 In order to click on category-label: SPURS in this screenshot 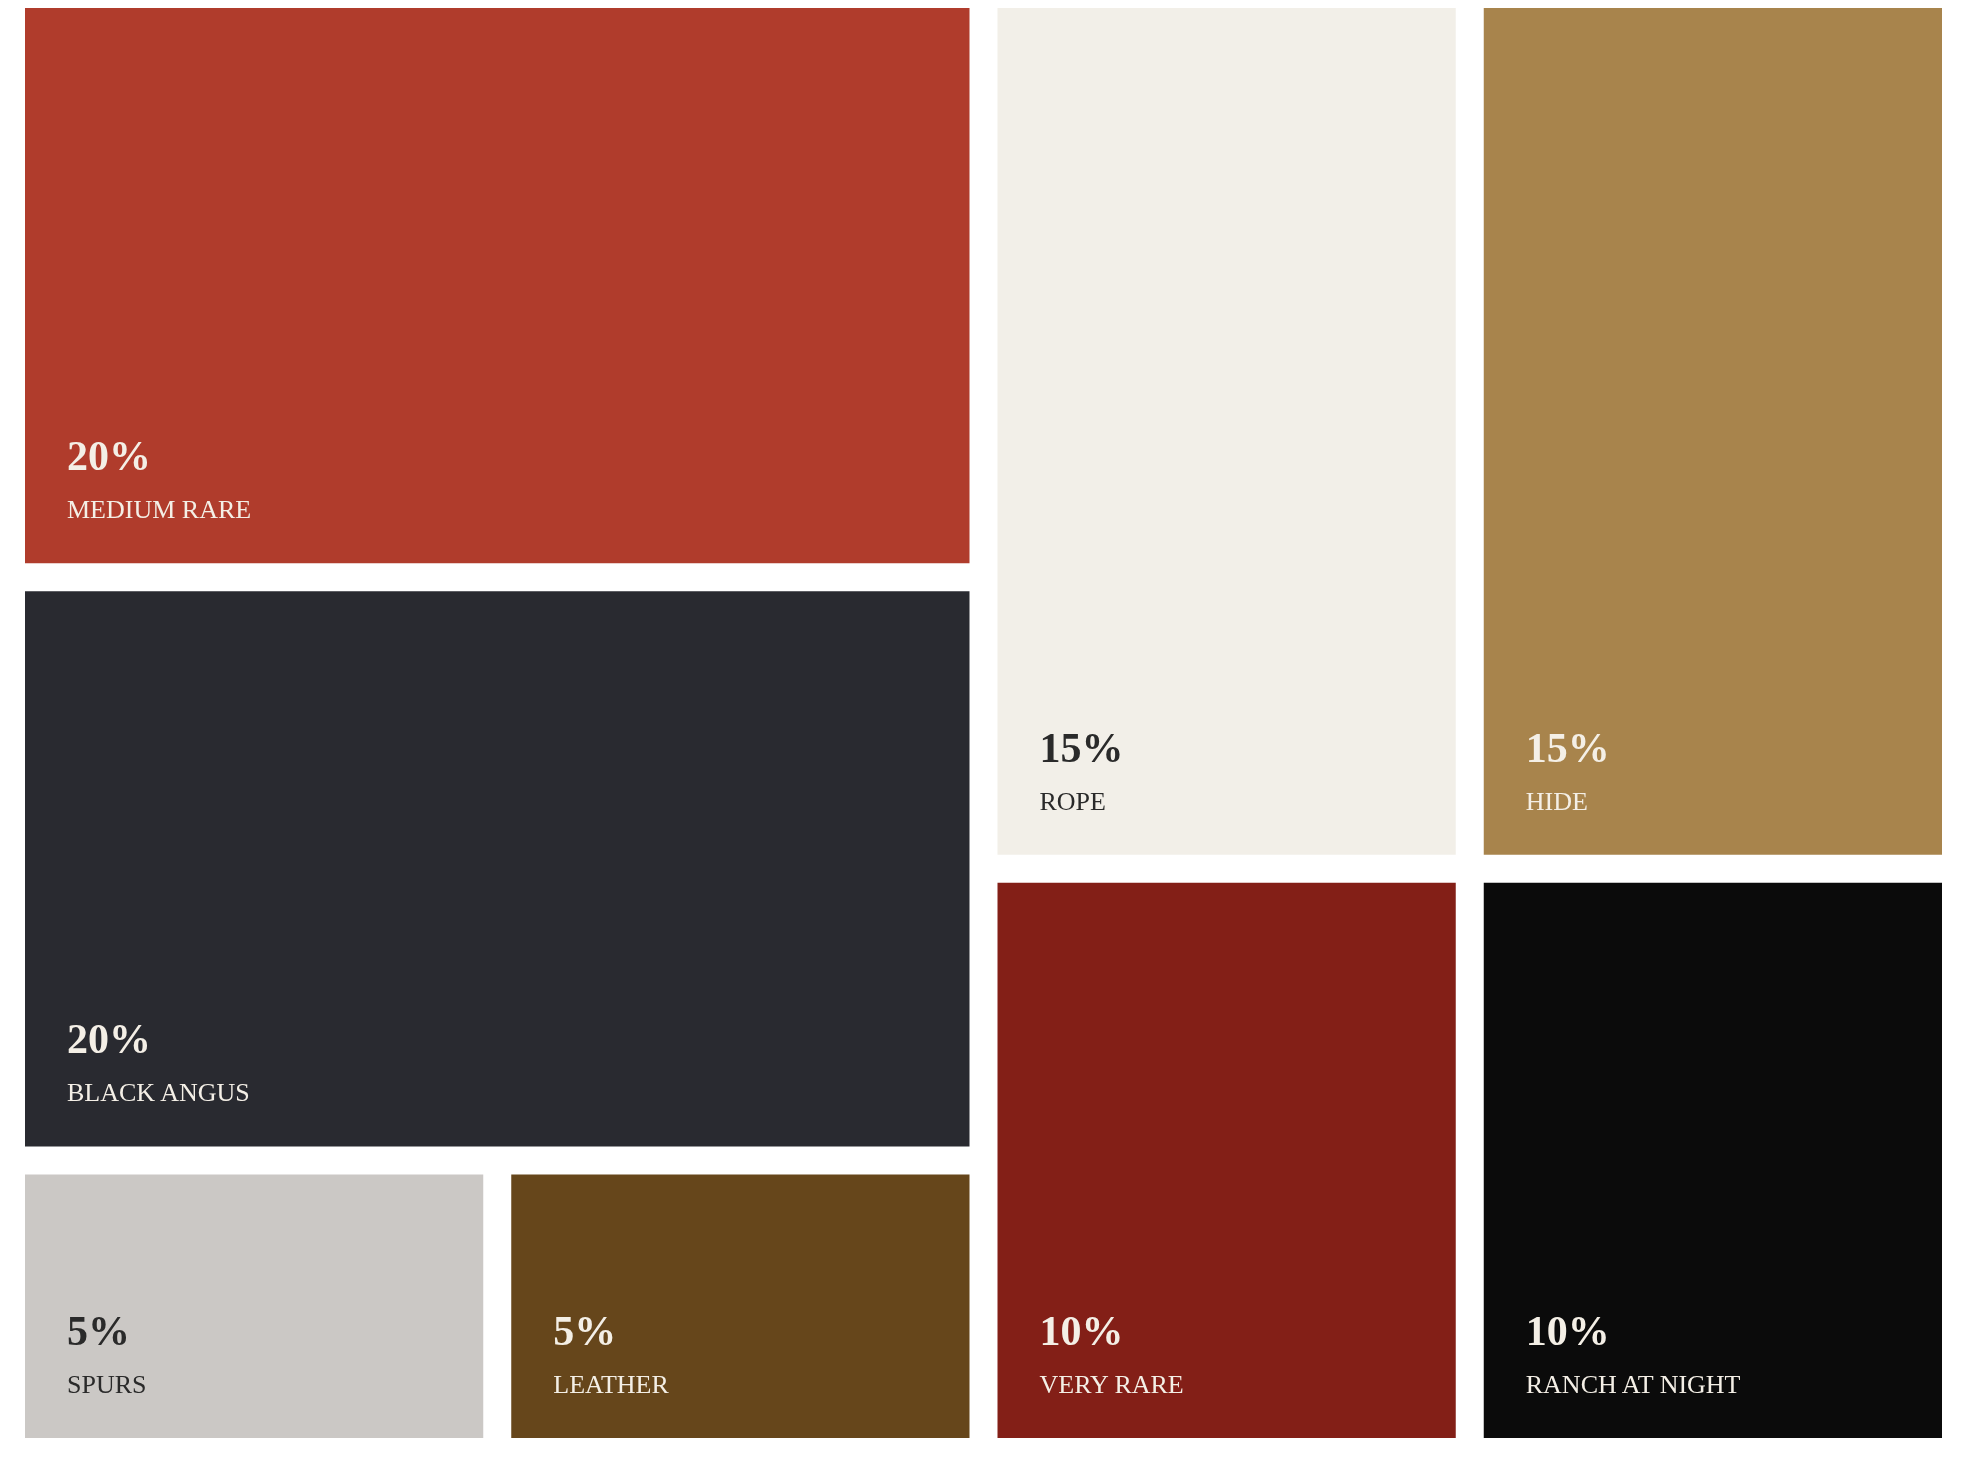, I will do `click(107, 1384)`.